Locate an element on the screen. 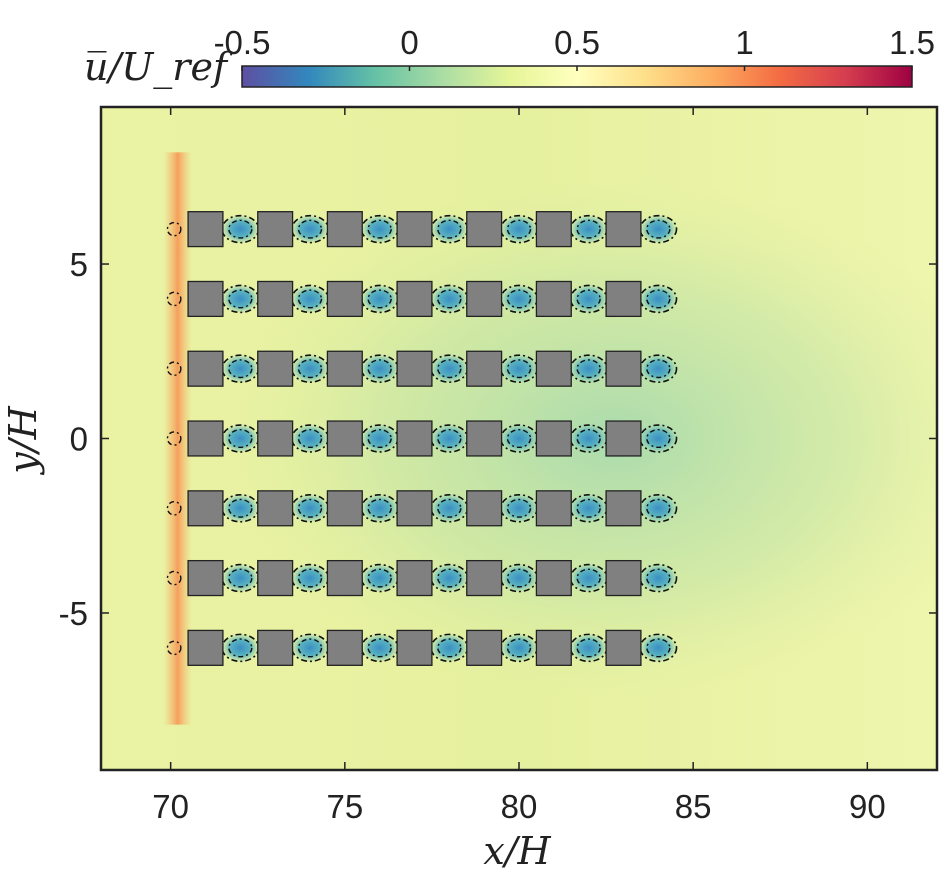 This screenshot has height=880, width=951. y-axis-label: y/H is located at coordinates (23, 440).